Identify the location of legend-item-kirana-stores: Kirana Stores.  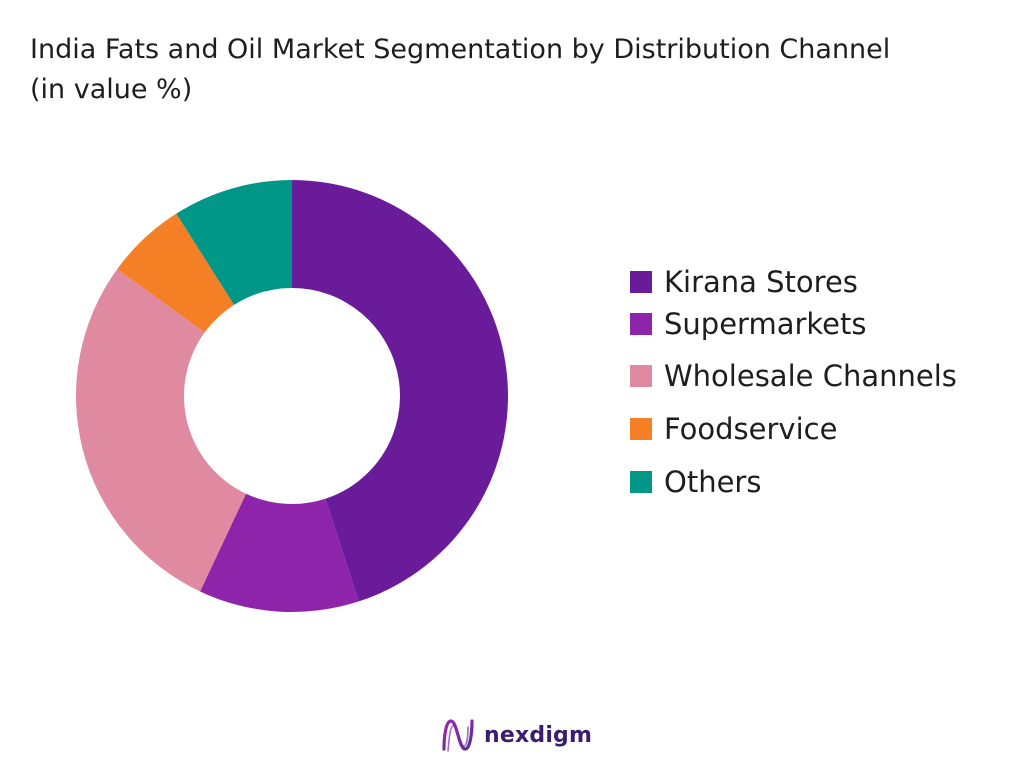
(744, 282).